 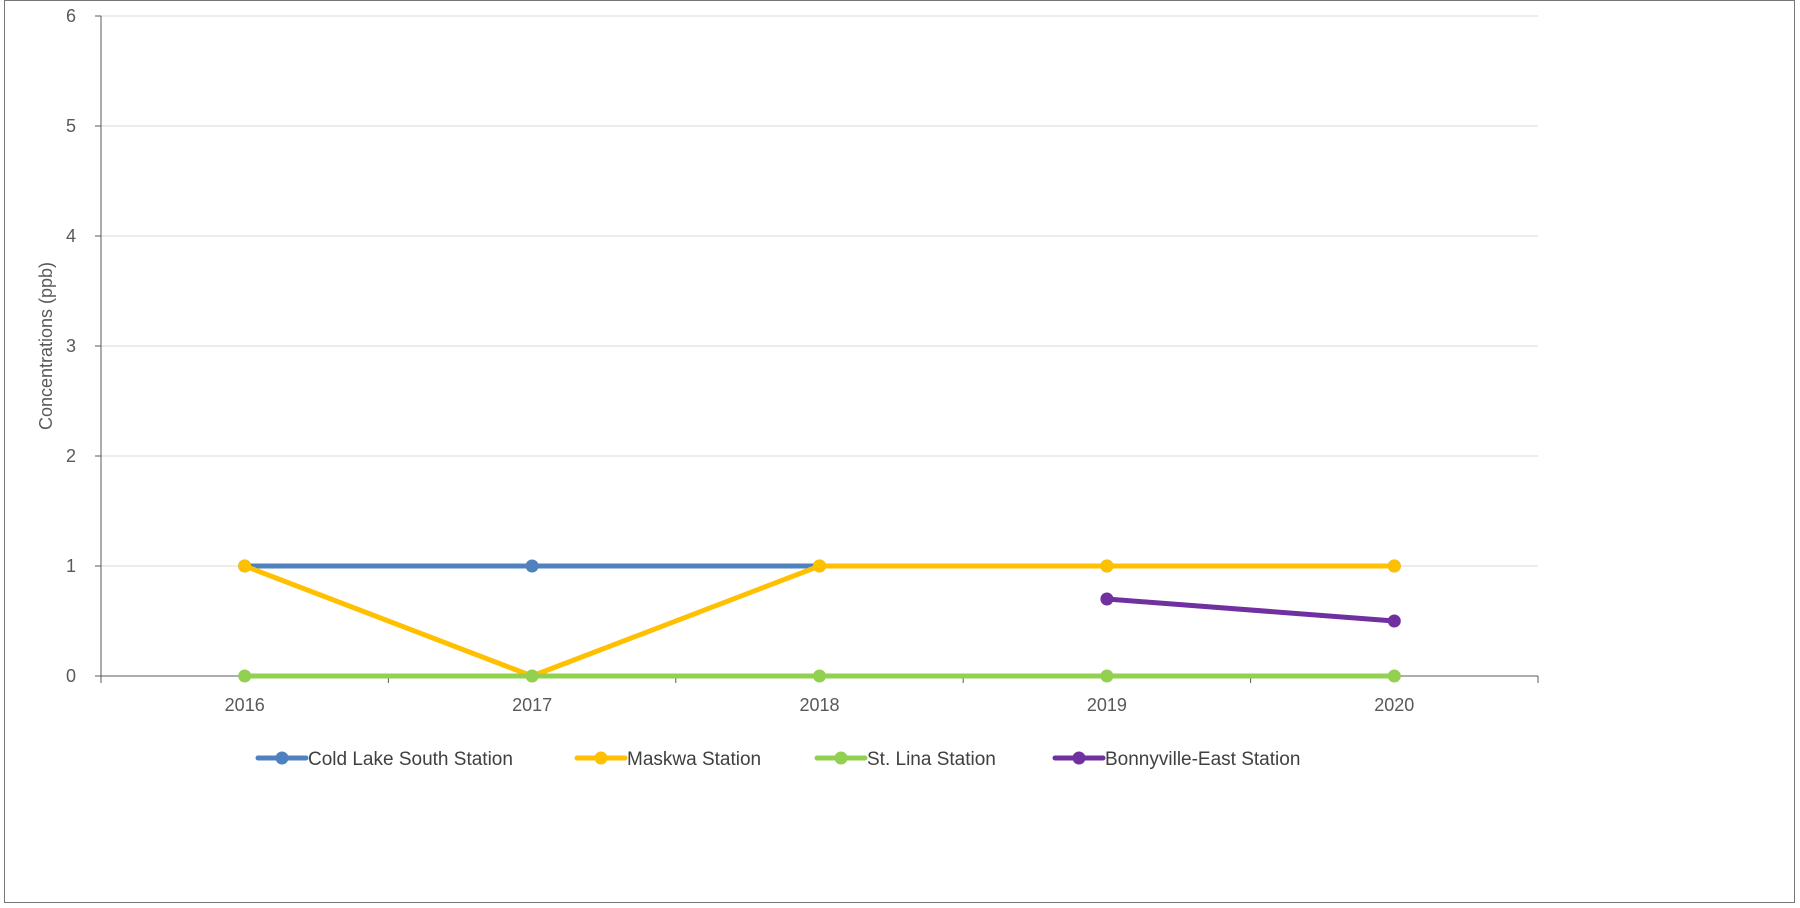 What do you see at coordinates (71, 126) in the screenshot?
I see `y-tick-label: 5` at bounding box center [71, 126].